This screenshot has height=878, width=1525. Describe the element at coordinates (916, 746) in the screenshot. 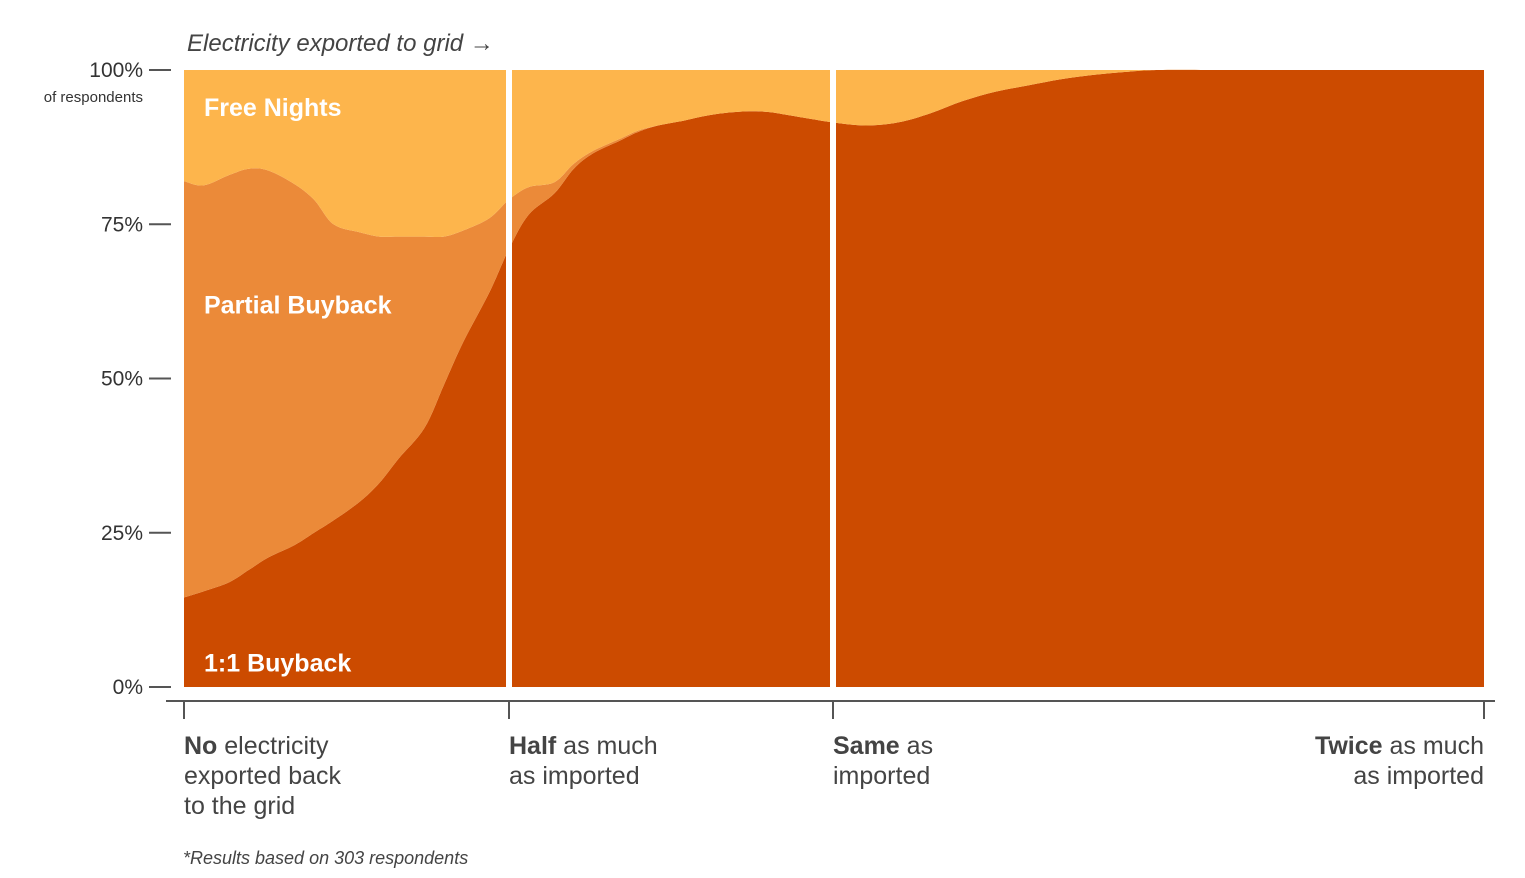

I see `x-category-rest: as` at that location.